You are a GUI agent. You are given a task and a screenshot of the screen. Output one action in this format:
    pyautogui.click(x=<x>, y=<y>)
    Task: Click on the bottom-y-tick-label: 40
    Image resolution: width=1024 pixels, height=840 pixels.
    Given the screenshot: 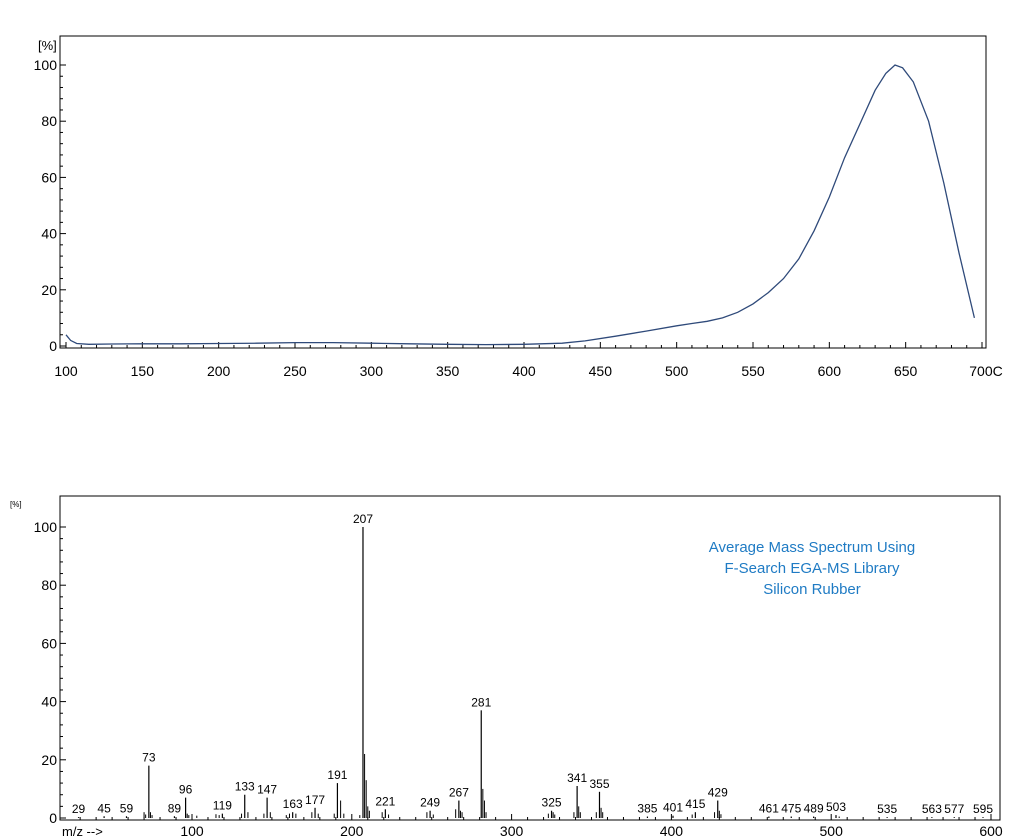 What is the action you would take?
    pyautogui.click(x=49, y=702)
    